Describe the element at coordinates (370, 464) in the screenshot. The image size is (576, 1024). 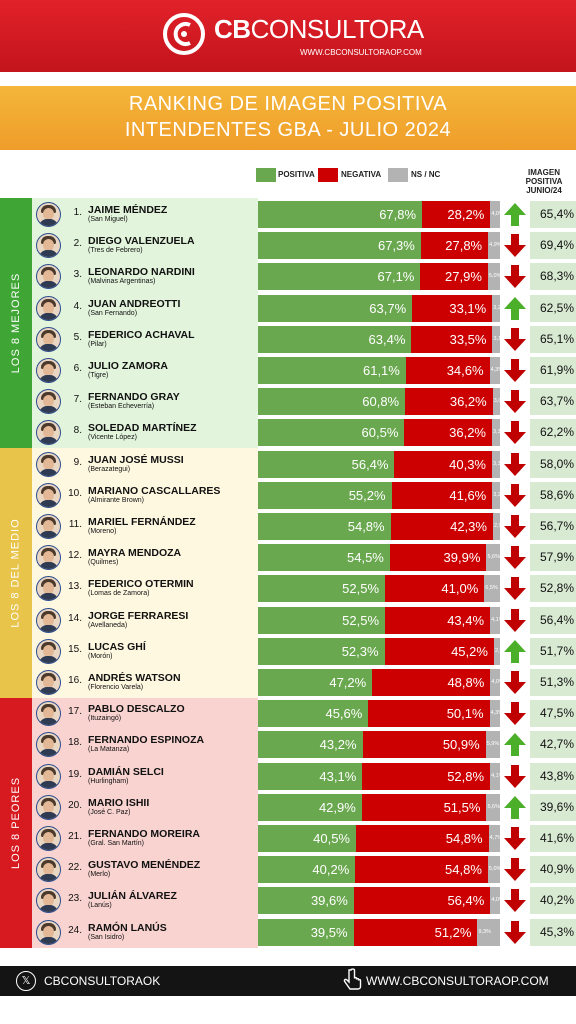
I see `data-label-positive: 56,4%` at that location.